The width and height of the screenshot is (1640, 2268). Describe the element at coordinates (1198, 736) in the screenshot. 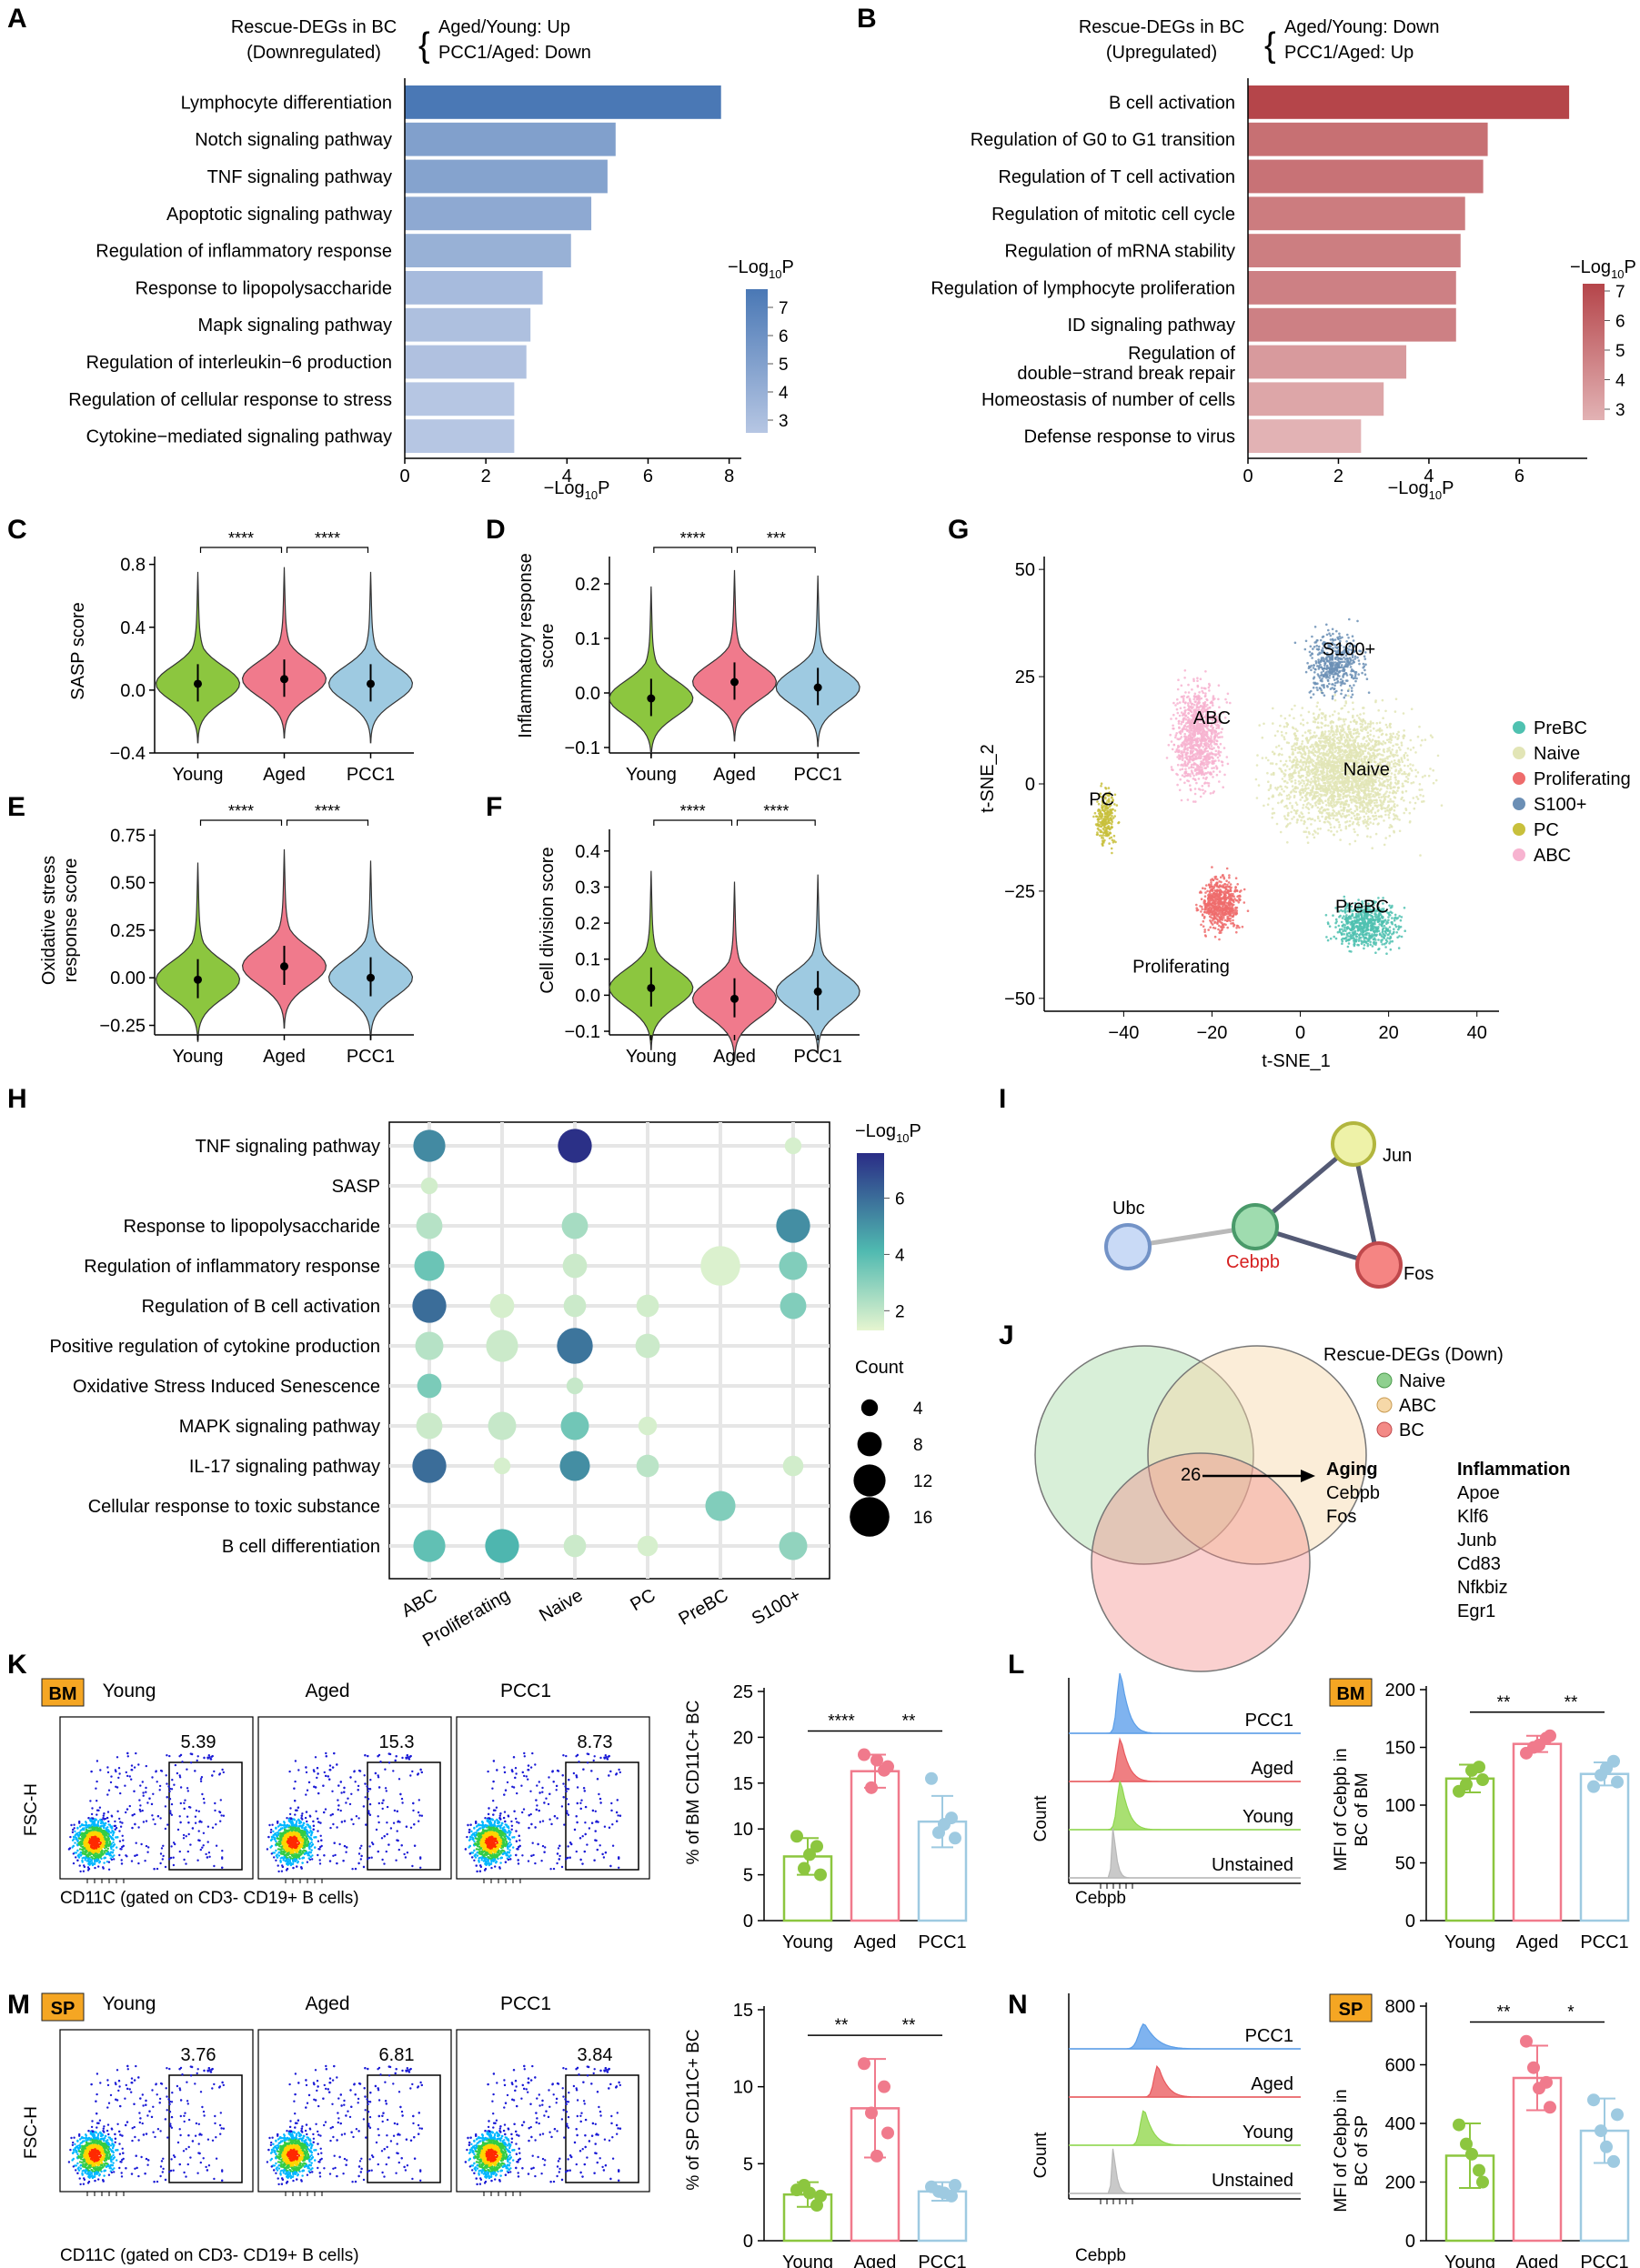

I see `cluster-abc` at that location.